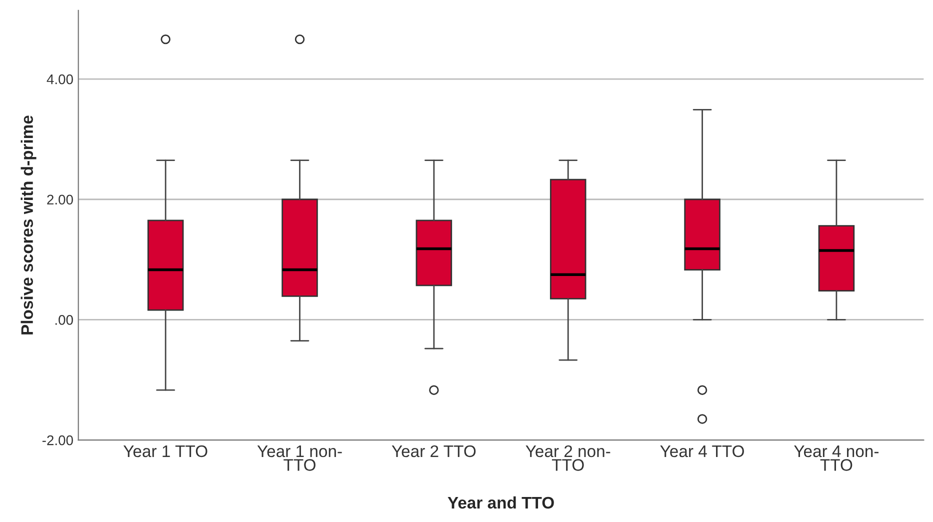 This screenshot has width=933, height=522. I want to click on x-tick-label: Year 2 non- TTO, so click(568, 458).